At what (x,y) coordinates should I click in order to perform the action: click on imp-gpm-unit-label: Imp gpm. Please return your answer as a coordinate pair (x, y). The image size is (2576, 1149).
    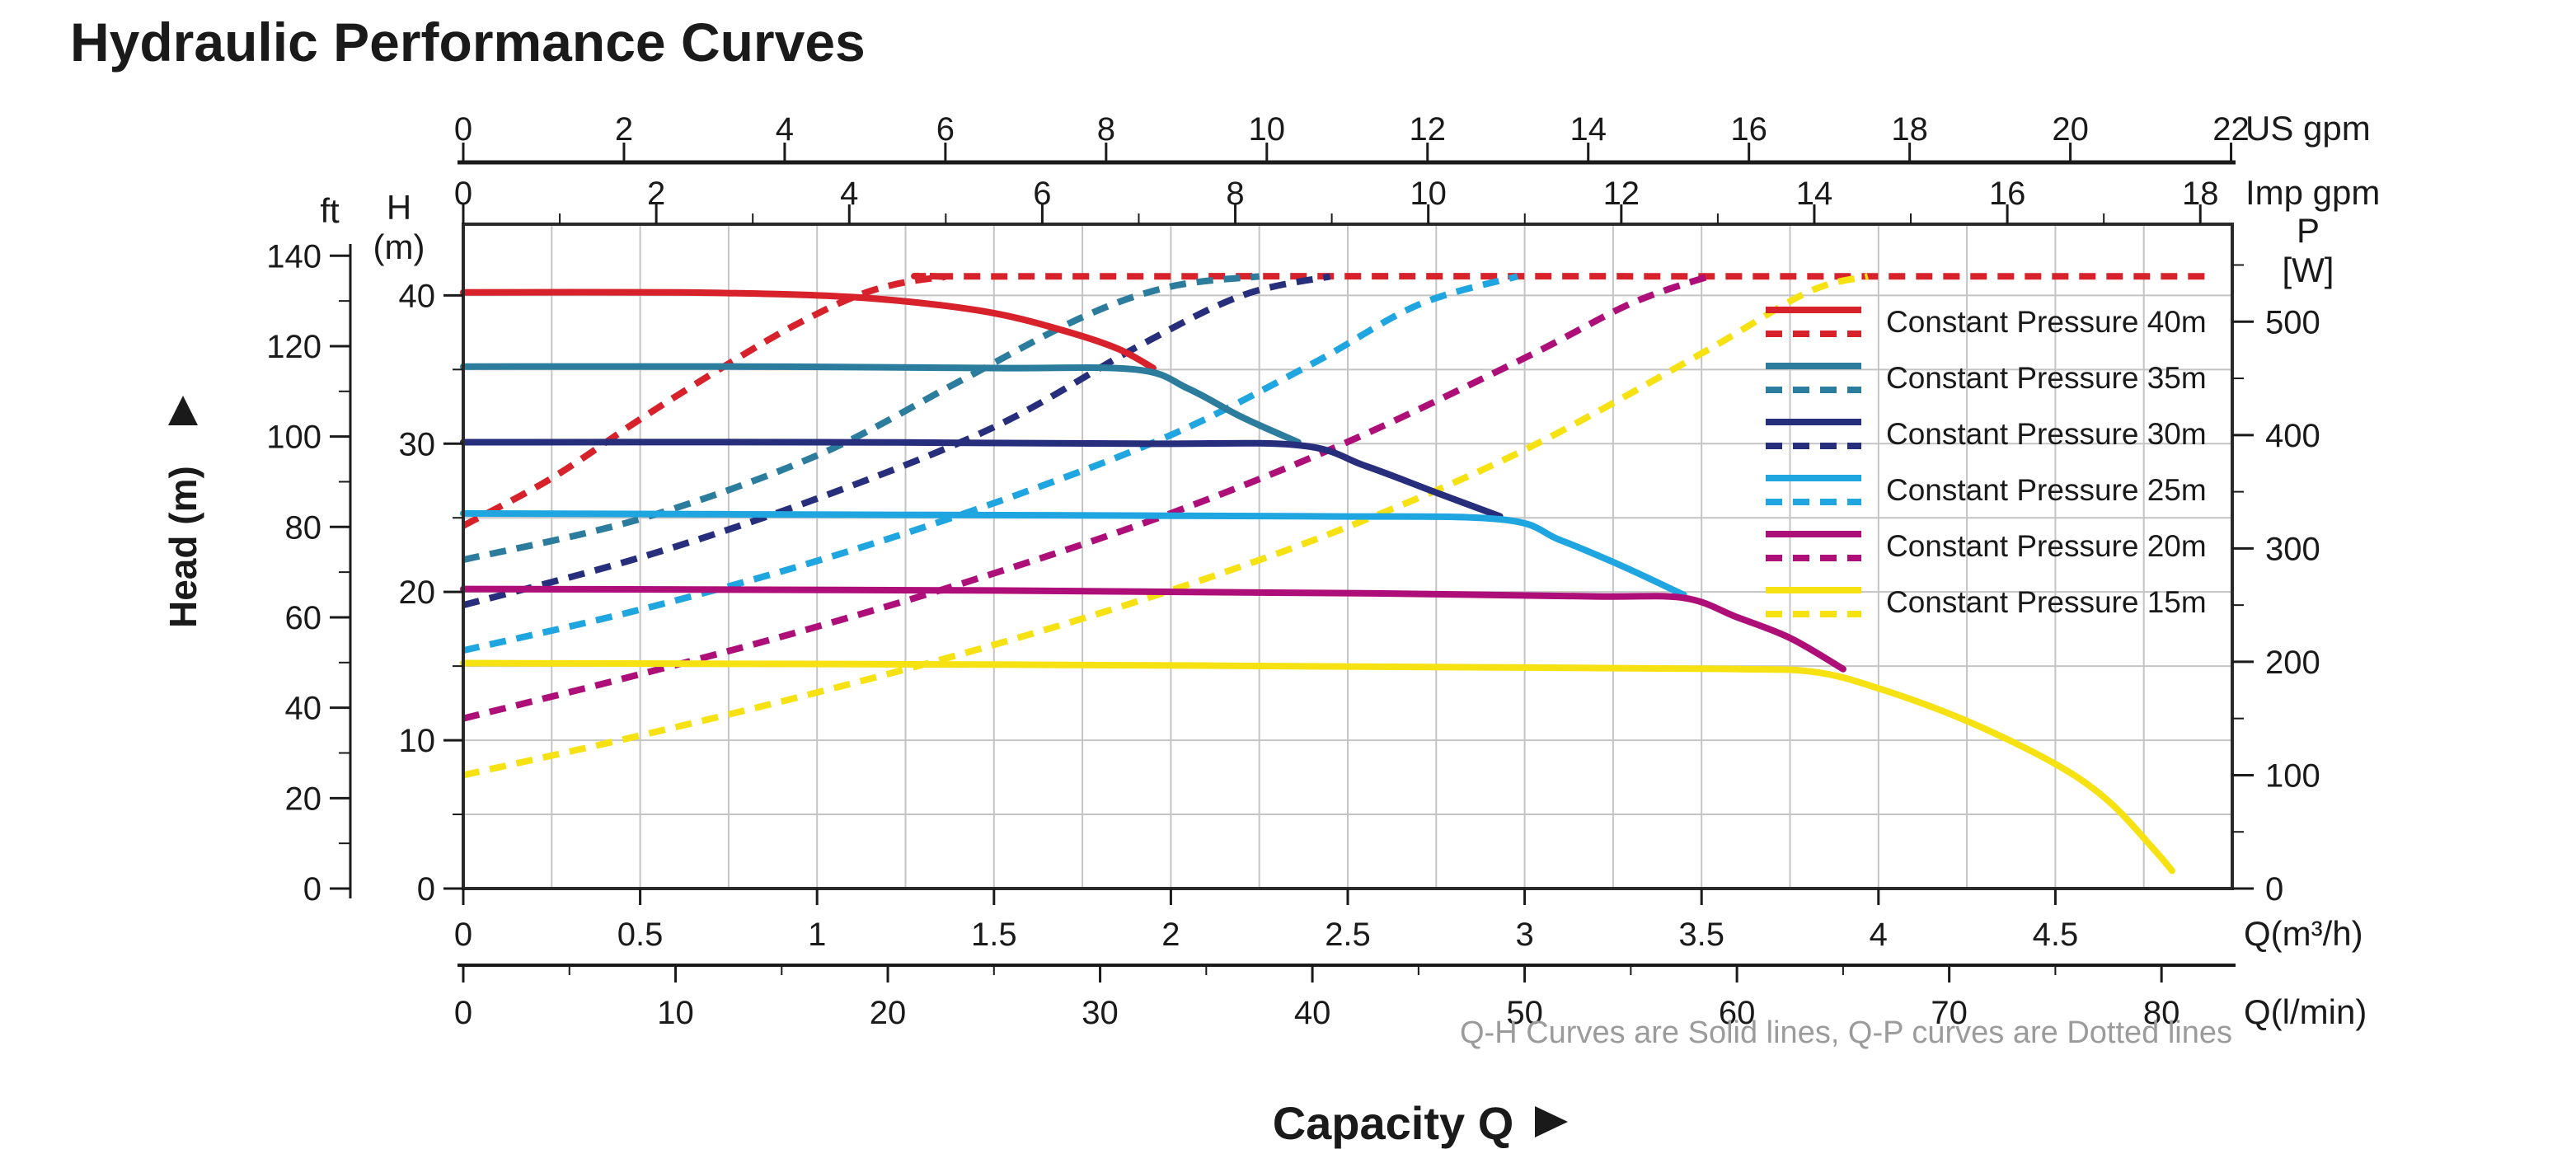
    Looking at the image, I should click on (2313, 192).